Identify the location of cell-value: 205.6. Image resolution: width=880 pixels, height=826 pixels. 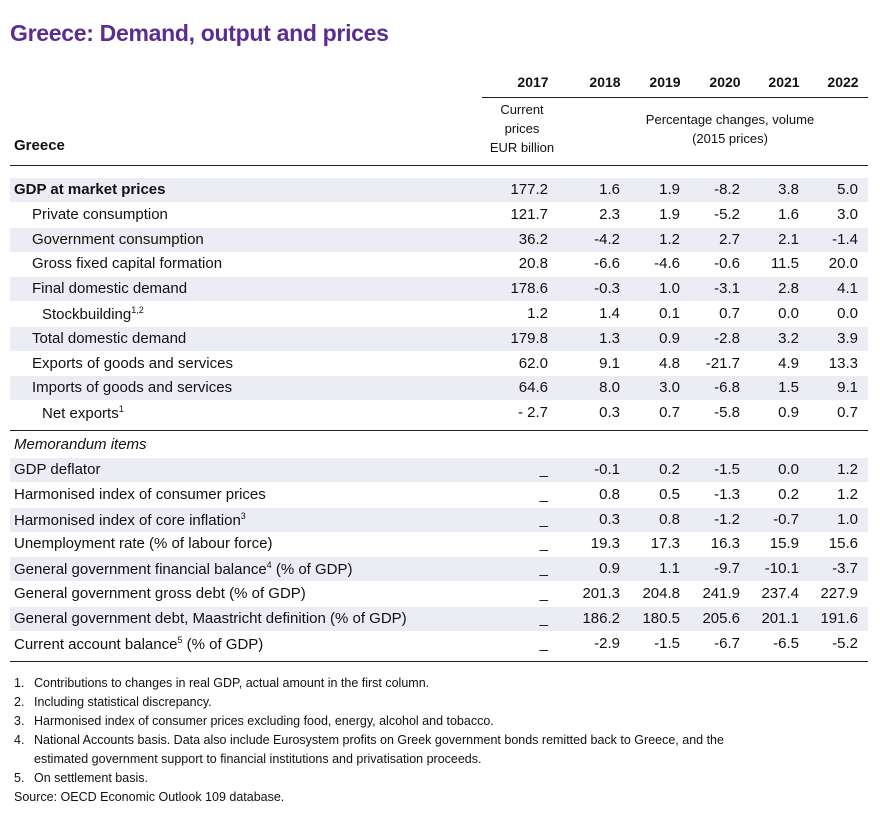
(721, 618).